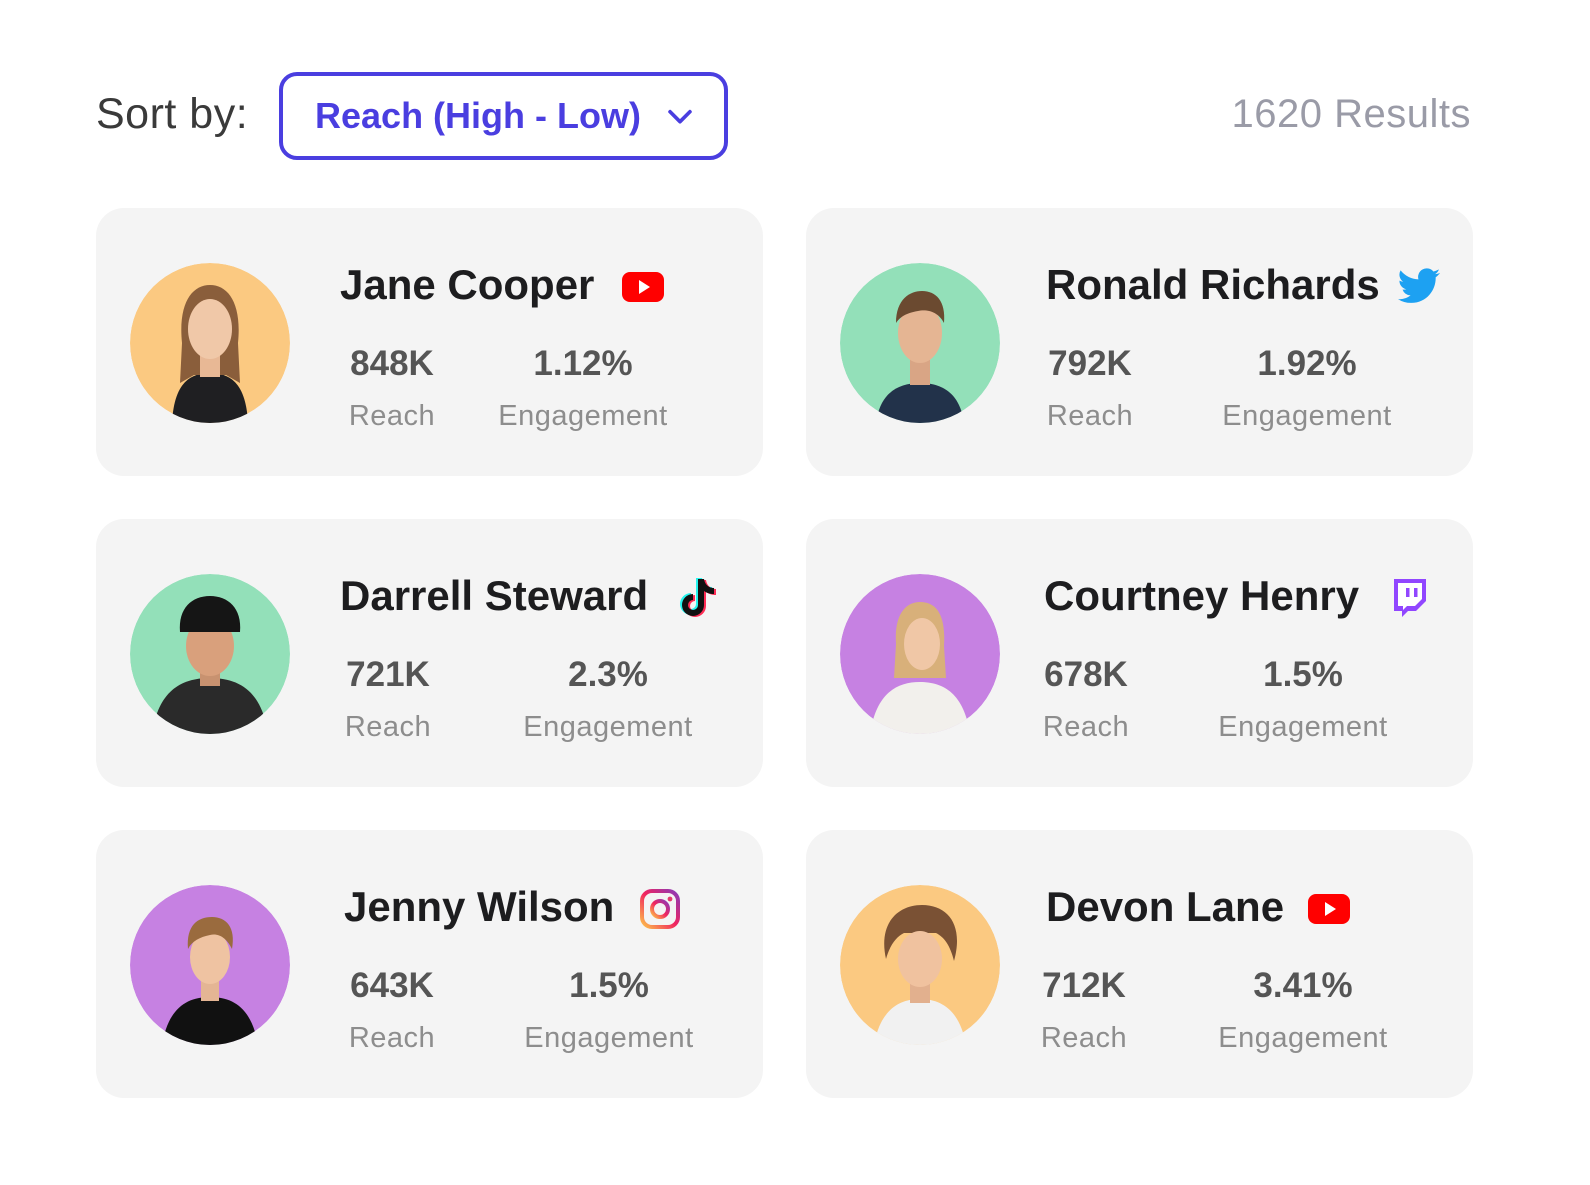 The height and width of the screenshot is (1185, 1590). What do you see at coordinates (680, 116) in the screenshot?
I see `chevron-down-icon` at bounding box center [680, 116].